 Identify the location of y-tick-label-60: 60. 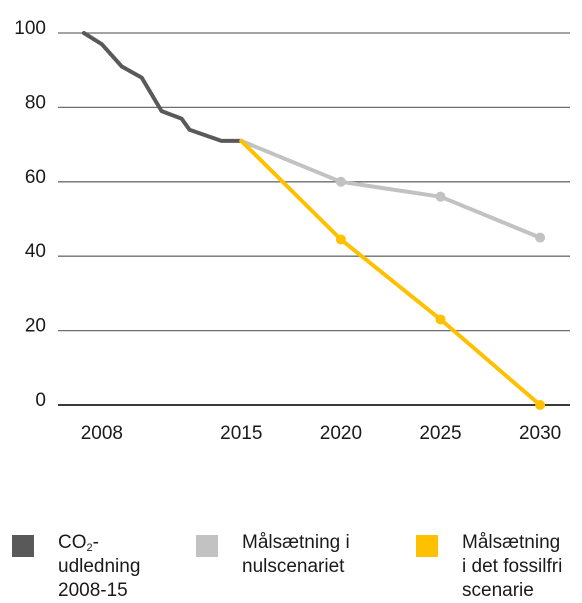
(35, 177).